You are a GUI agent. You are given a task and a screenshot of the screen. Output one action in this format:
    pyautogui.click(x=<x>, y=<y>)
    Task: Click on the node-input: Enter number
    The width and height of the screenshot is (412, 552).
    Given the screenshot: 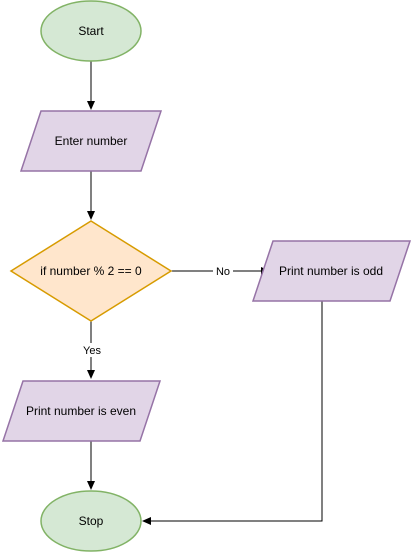 What is the action you would take?
    pyautogui.click(x=91, y=141)
    